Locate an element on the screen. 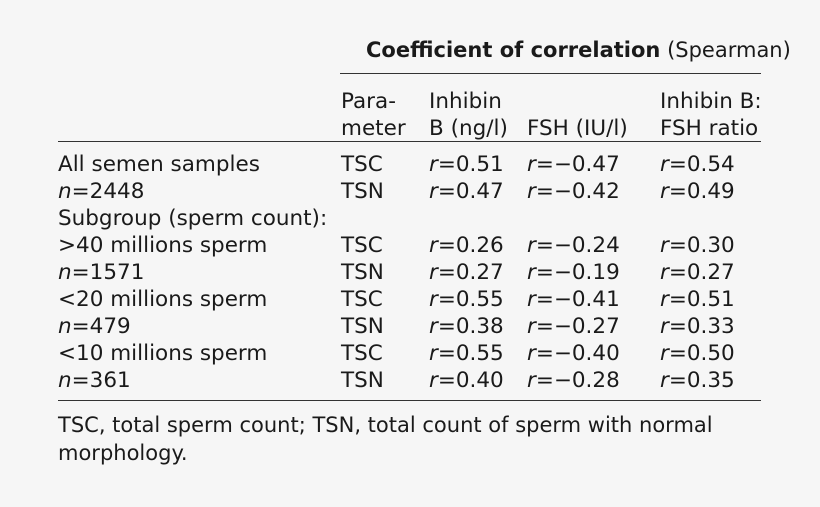 This screenshot has height=507, width=820. cell-fsh: r=−0.24 is located at coordinates (573, 245).